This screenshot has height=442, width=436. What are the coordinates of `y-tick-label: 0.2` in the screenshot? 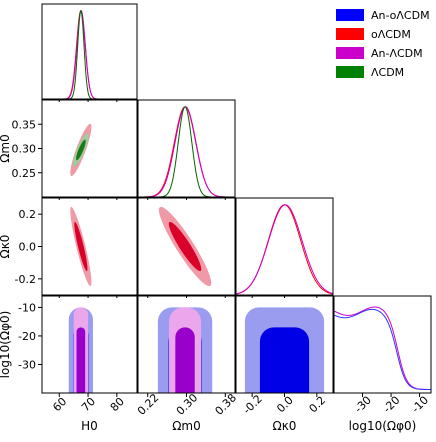 It's located at (28, 214).